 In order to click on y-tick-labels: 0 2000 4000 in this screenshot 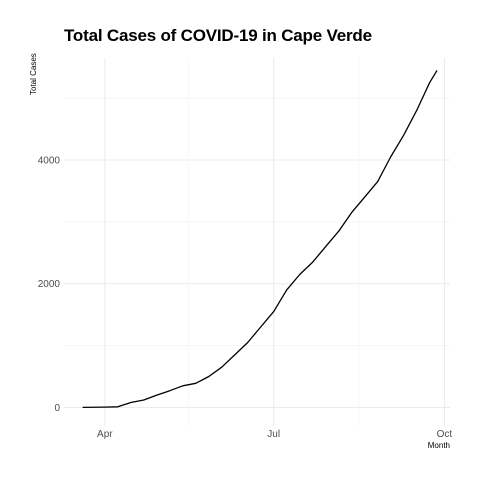, I will do `click(49, 285)`.